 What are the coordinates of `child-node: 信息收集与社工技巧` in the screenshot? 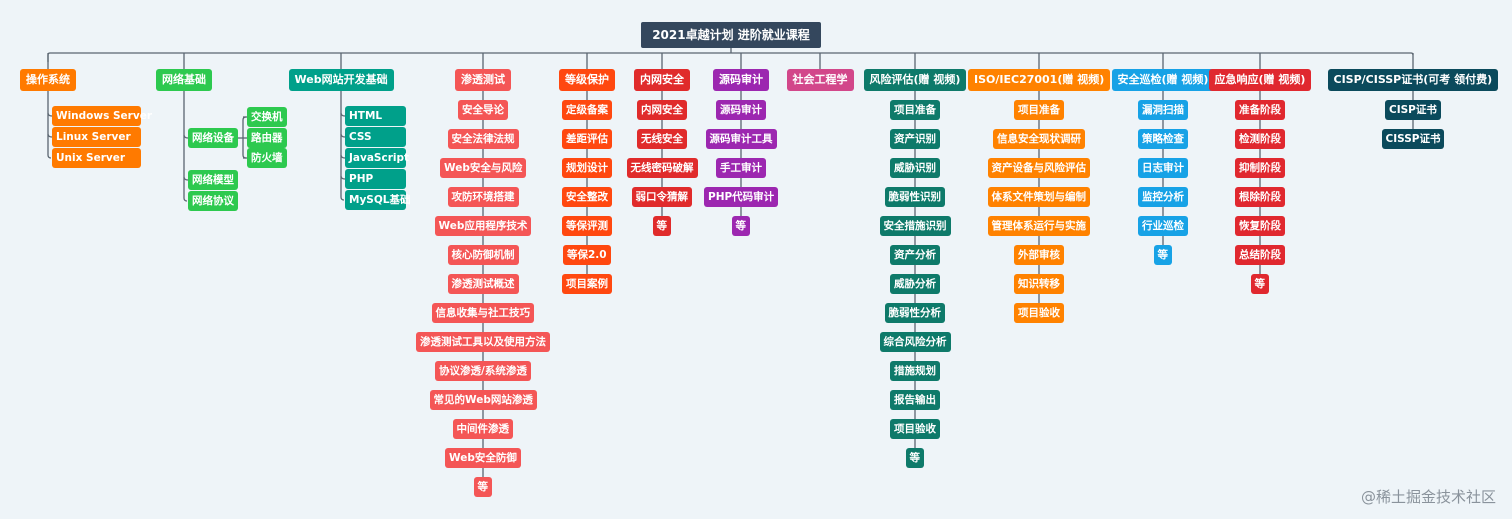 It's located at (482, 313).